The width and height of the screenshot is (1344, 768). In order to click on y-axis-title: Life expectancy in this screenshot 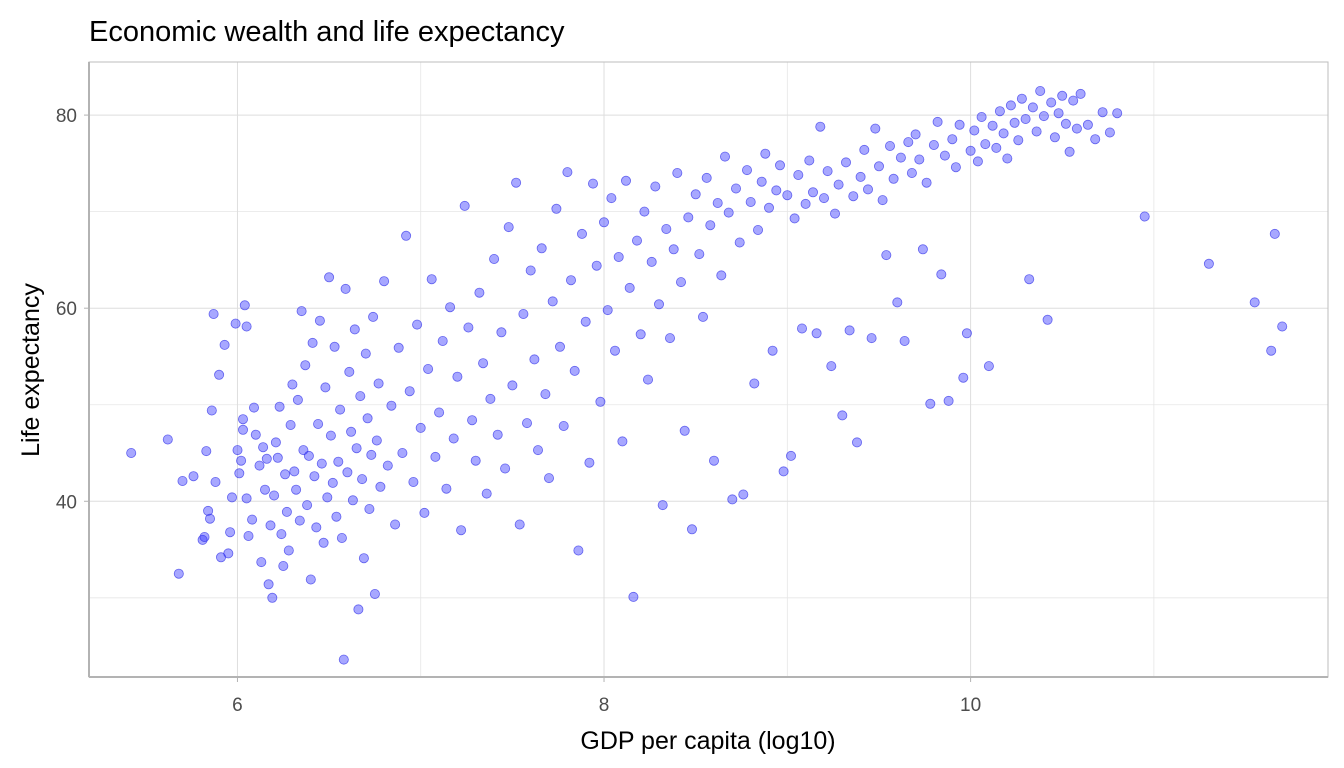, I will do `click(31, 370)`.